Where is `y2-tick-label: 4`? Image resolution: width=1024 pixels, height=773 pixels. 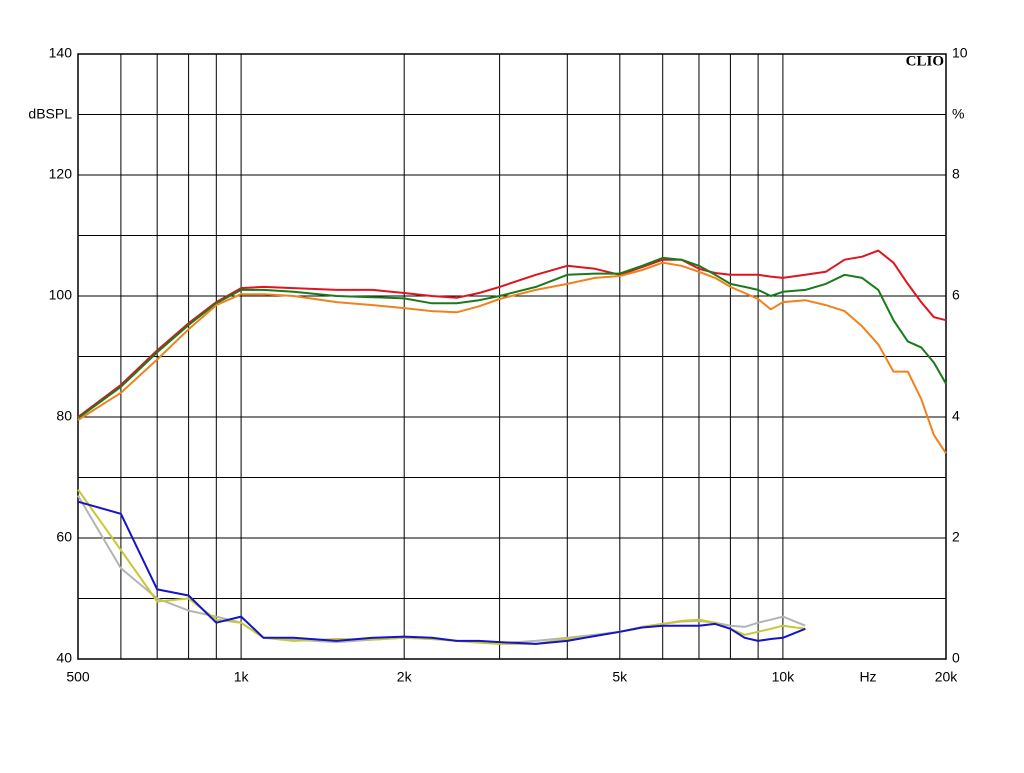 y2-tick-label: 4 is located at coordinates (956, 416).